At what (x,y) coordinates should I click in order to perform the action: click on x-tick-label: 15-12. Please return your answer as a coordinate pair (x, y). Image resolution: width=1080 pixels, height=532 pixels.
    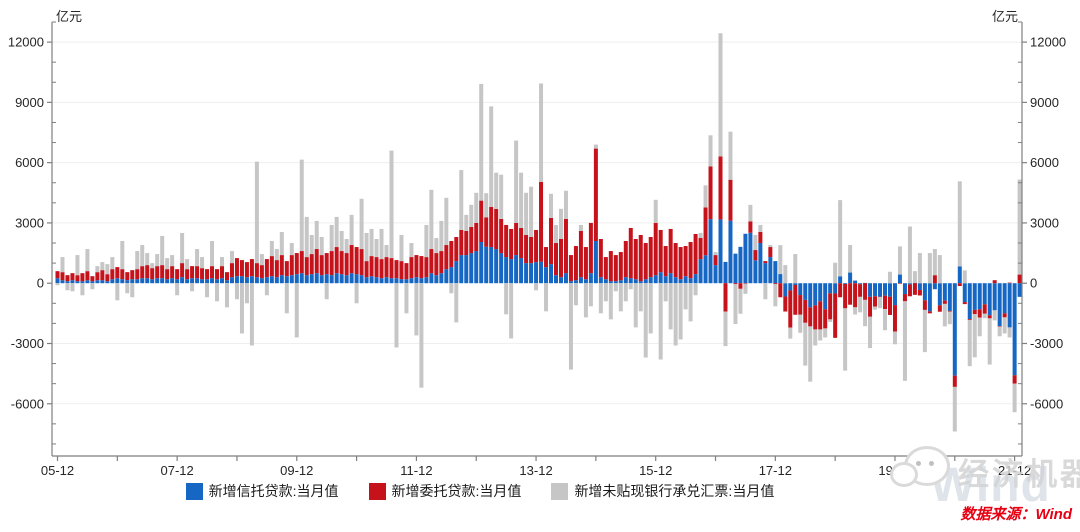
    Looking at the image, I should click on (655, 470).